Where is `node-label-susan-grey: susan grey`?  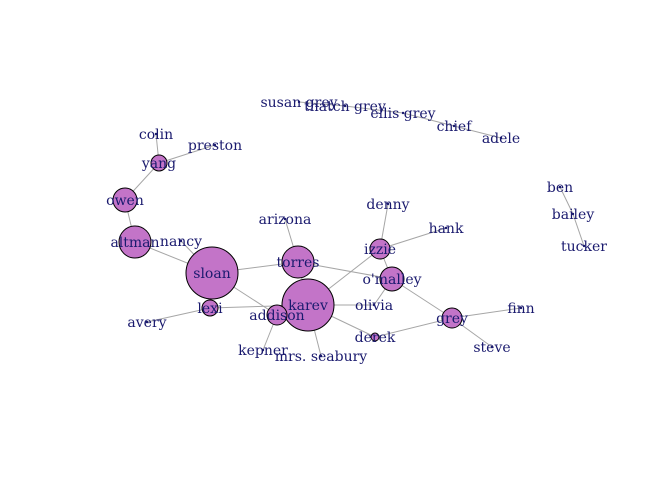 node-label-susan-grey: susan grey is located at coordinates (298, 103).